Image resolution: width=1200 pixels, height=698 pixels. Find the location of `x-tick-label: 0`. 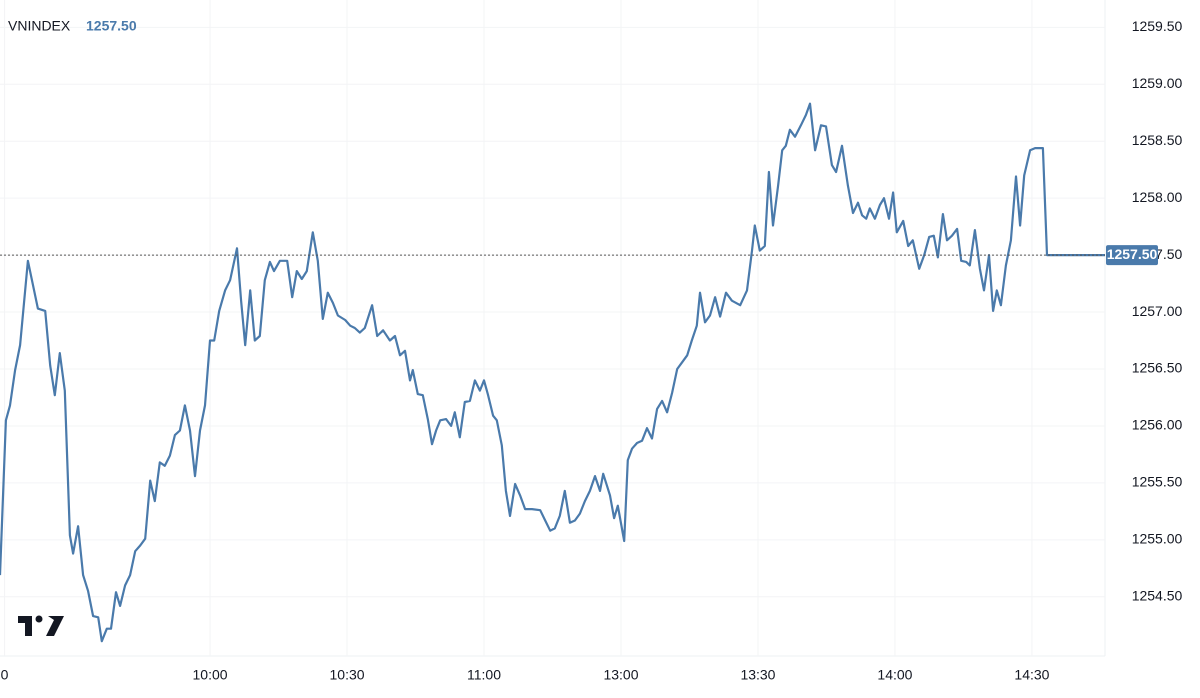

x-tick-label: 0 is located at coordinates (5, 675).